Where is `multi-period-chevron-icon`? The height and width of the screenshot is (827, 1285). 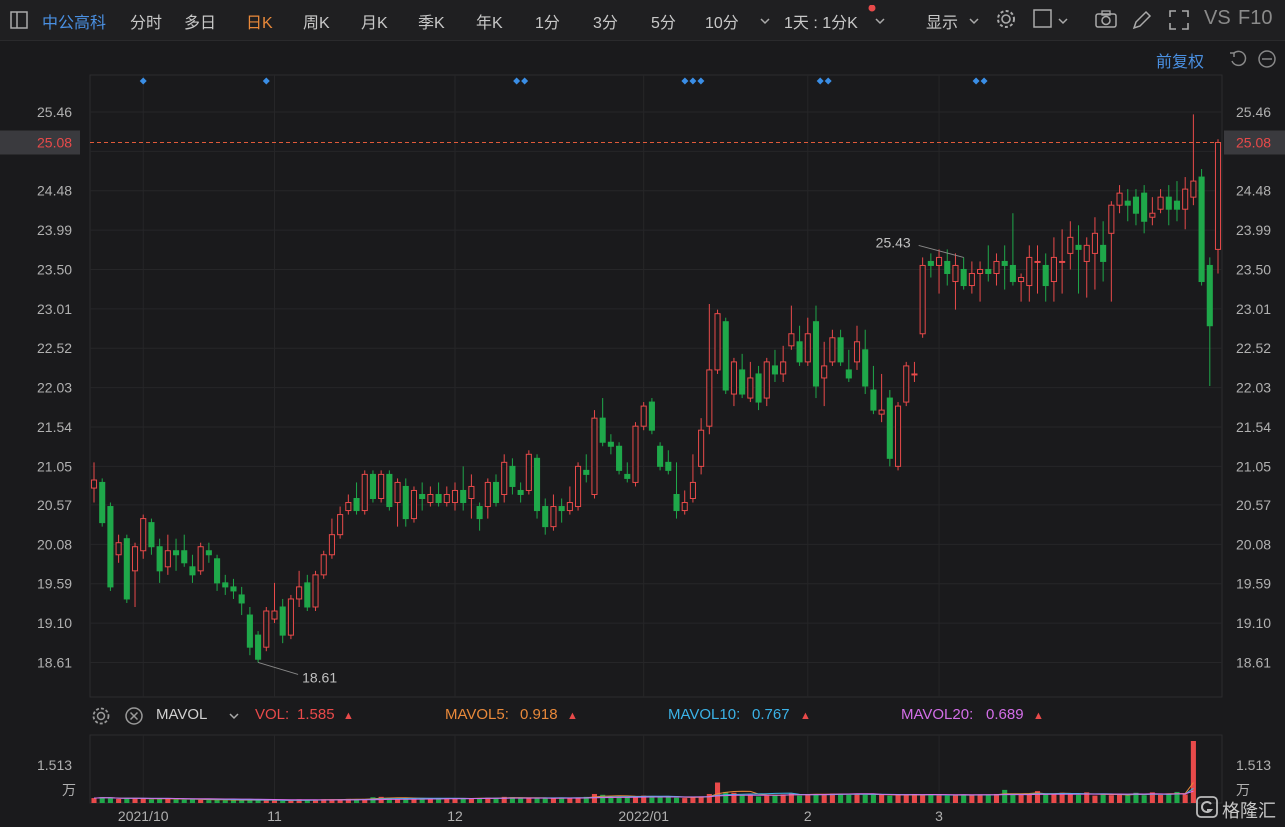
multi-period-chevron-icon is located at coordinates (880, 23).